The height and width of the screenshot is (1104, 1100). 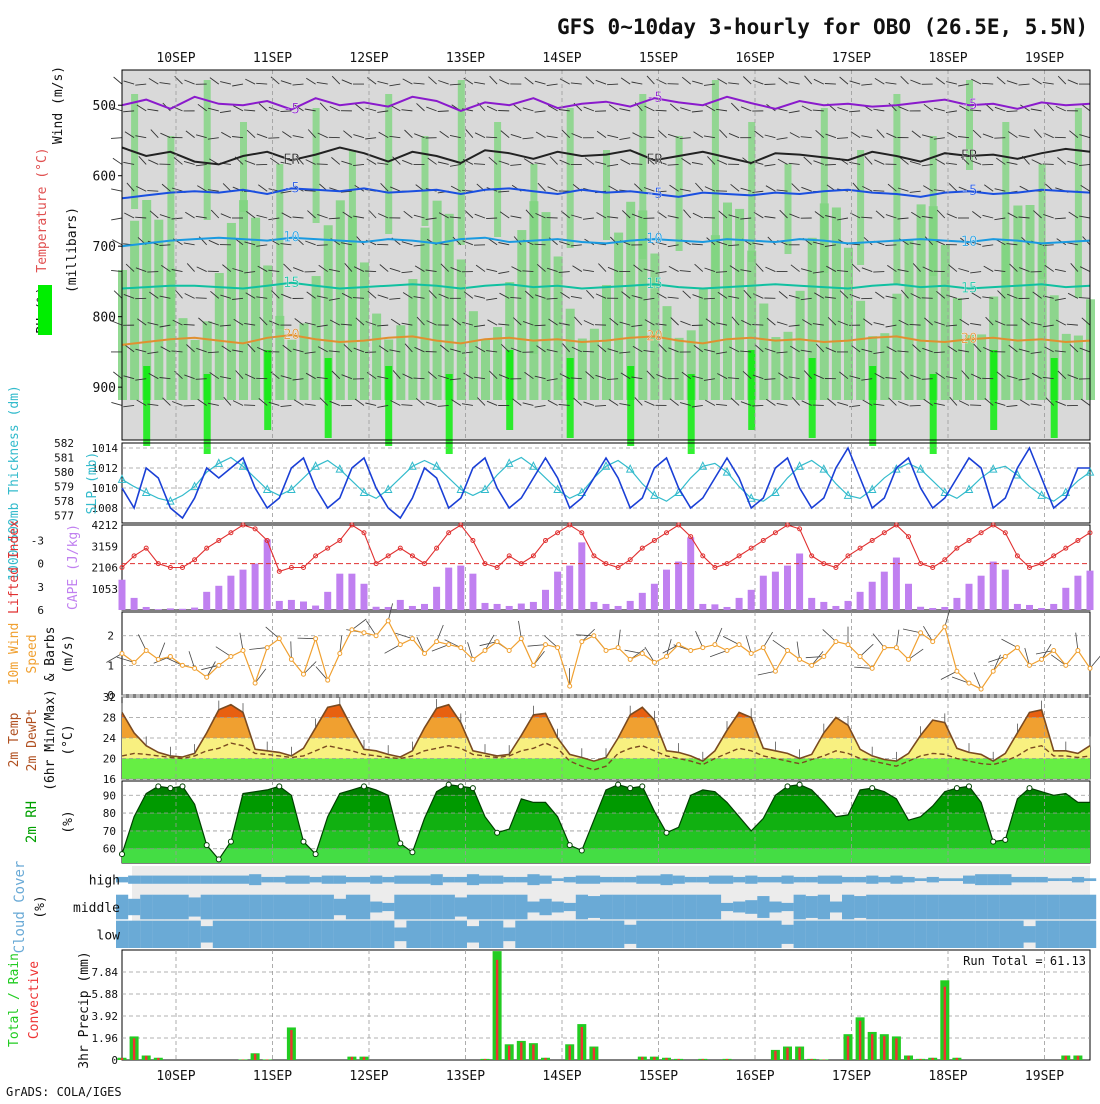 What do you see at coordinates (1024, 961) in the screenshot?
I see `precip-run-total: Run Total = 61.13` at bounding box center [1024, 961].